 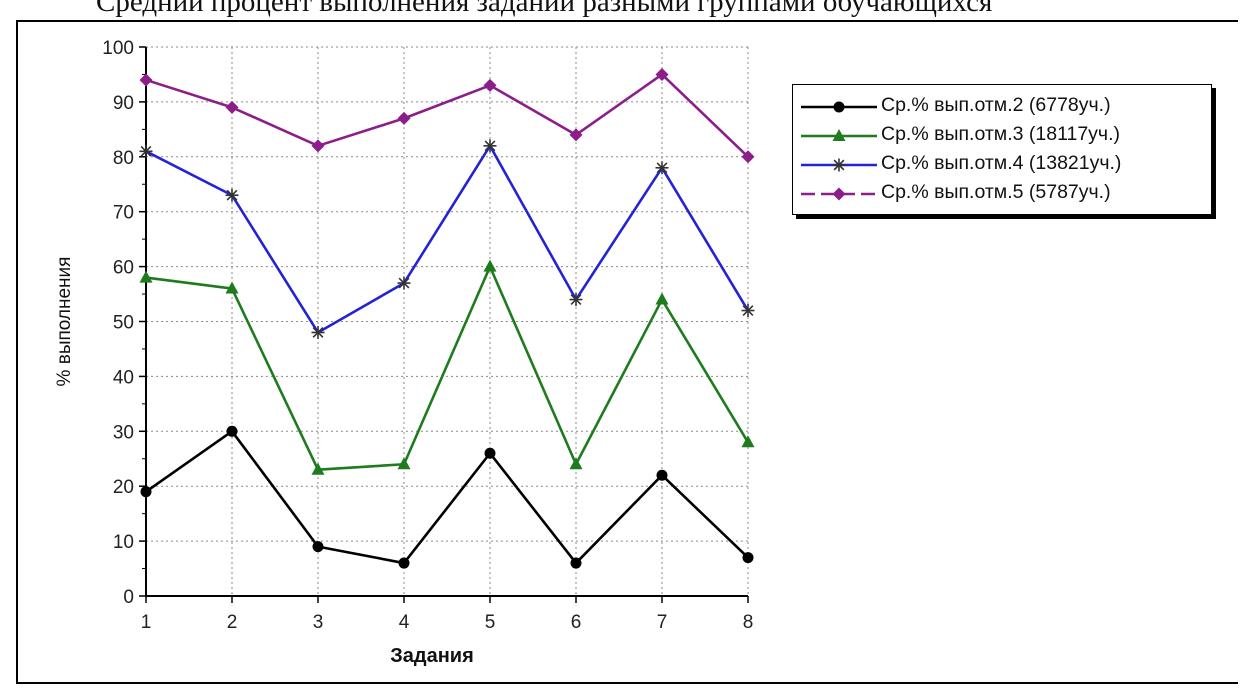 I want to click on legend-item: Ср.% вып.отм.2 (6778уч.), so click(x=1002, y=107).